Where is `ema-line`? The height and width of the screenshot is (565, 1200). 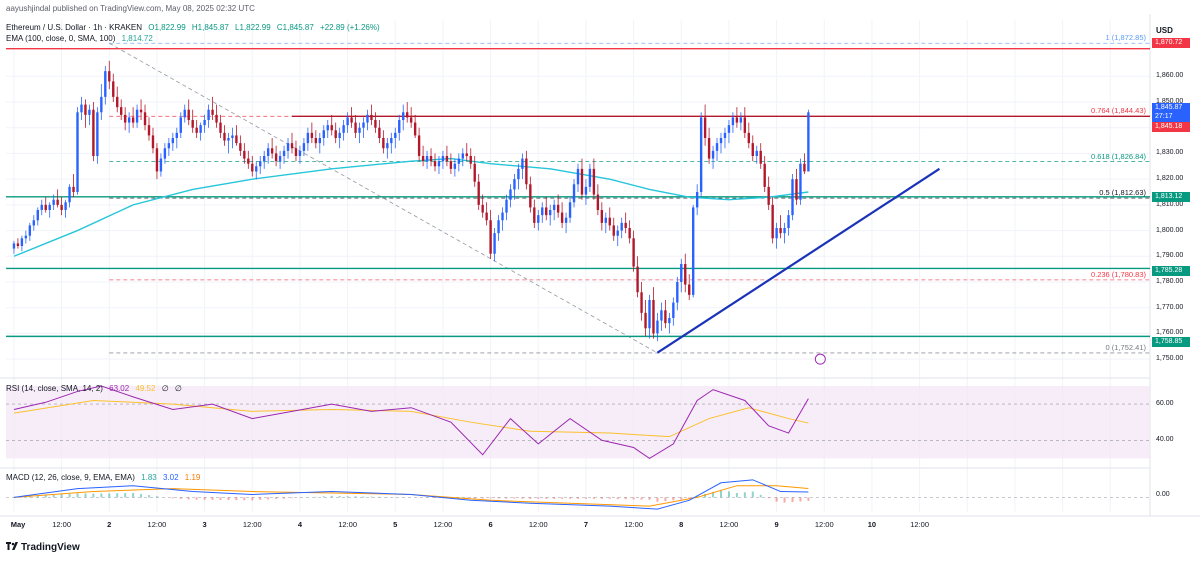
ema-line is located at coordinates (411, 208).